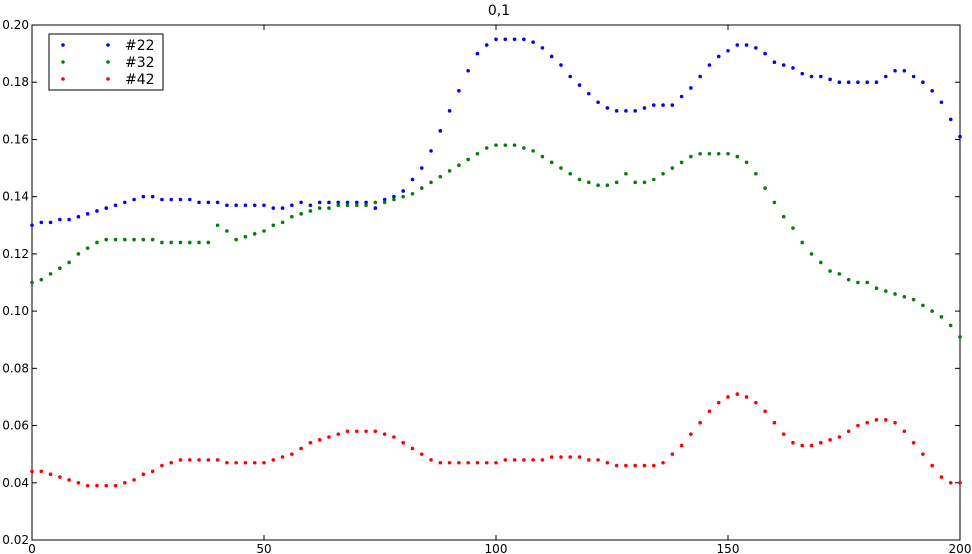 The height and width of the screenshot is (554, 972). Describe the element at coordinates (15, 197) in the screenshot. I see `y-tick-label: 0.14` at that location.